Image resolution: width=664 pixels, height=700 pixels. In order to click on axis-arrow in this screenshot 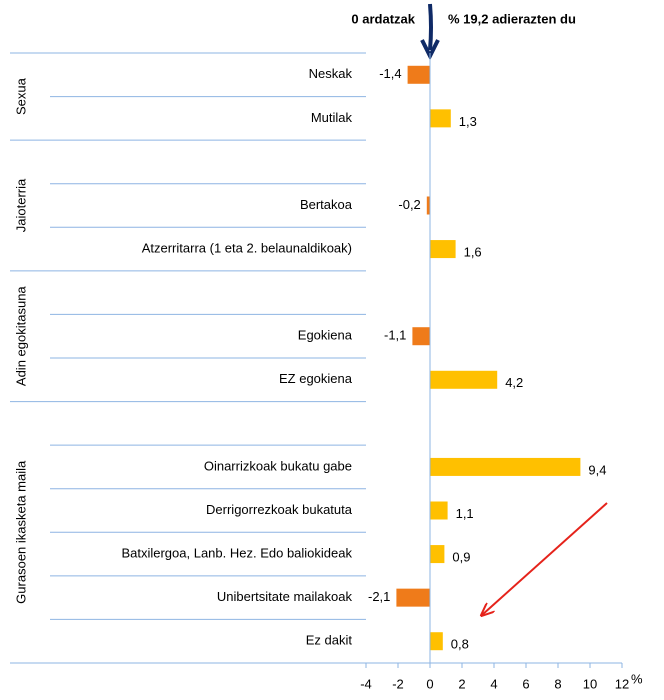, I will do `click(430, 27)`.